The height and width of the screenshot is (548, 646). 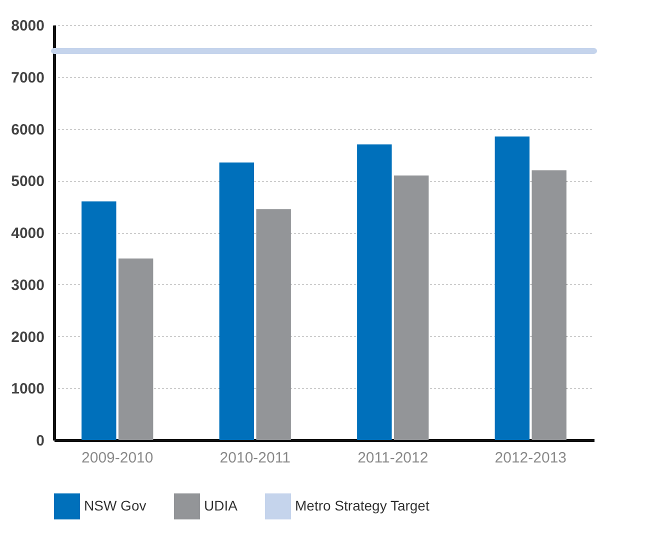 I want to click on y-tick-label: 1000, so click(x=27, y=389).